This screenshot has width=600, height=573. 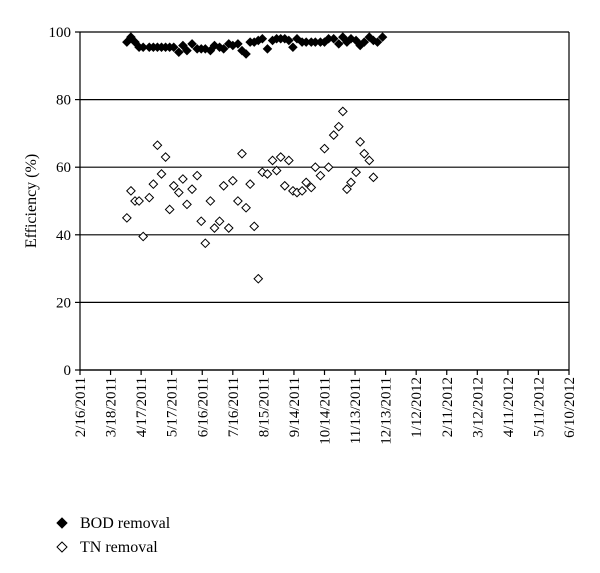 I want to click on y-tick-labels: 0 20 40 60 80 100, so click(x=60, y=202).